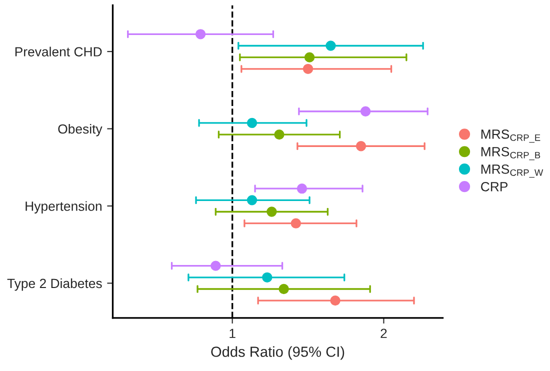 The height and width of the screenshot is (371, 550). Describe the element at coordinates (64, 207) in the screenshot. I see `y-tick-label: Hypertension` at that location.